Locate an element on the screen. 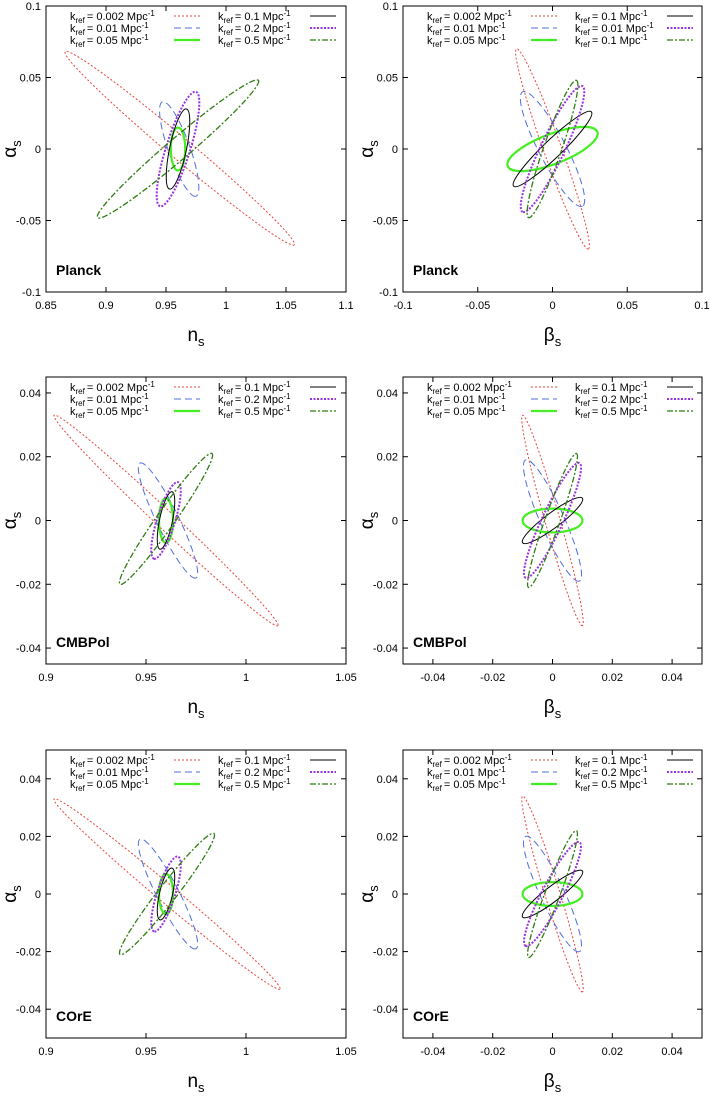  y-tick-label: 0.1 is located at coordinates (33, 7).